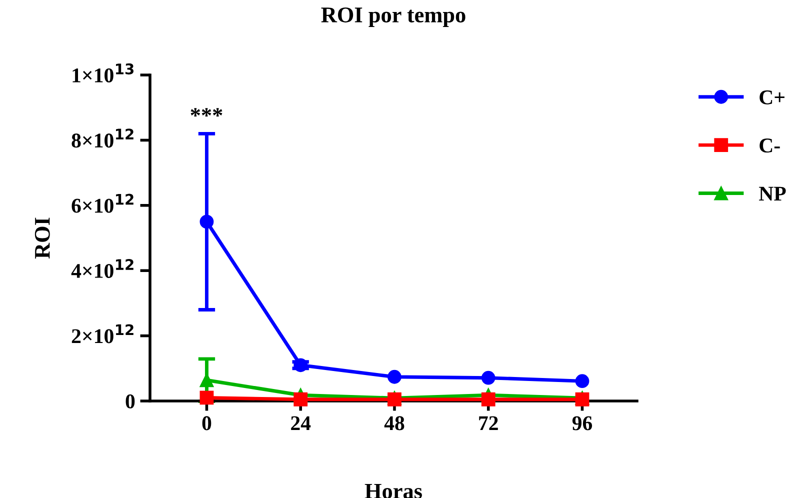  Describe the element at coordinates (103, 72) in the screenshot. I see `y-tick-label: 1×10$^{13}$` at that location.